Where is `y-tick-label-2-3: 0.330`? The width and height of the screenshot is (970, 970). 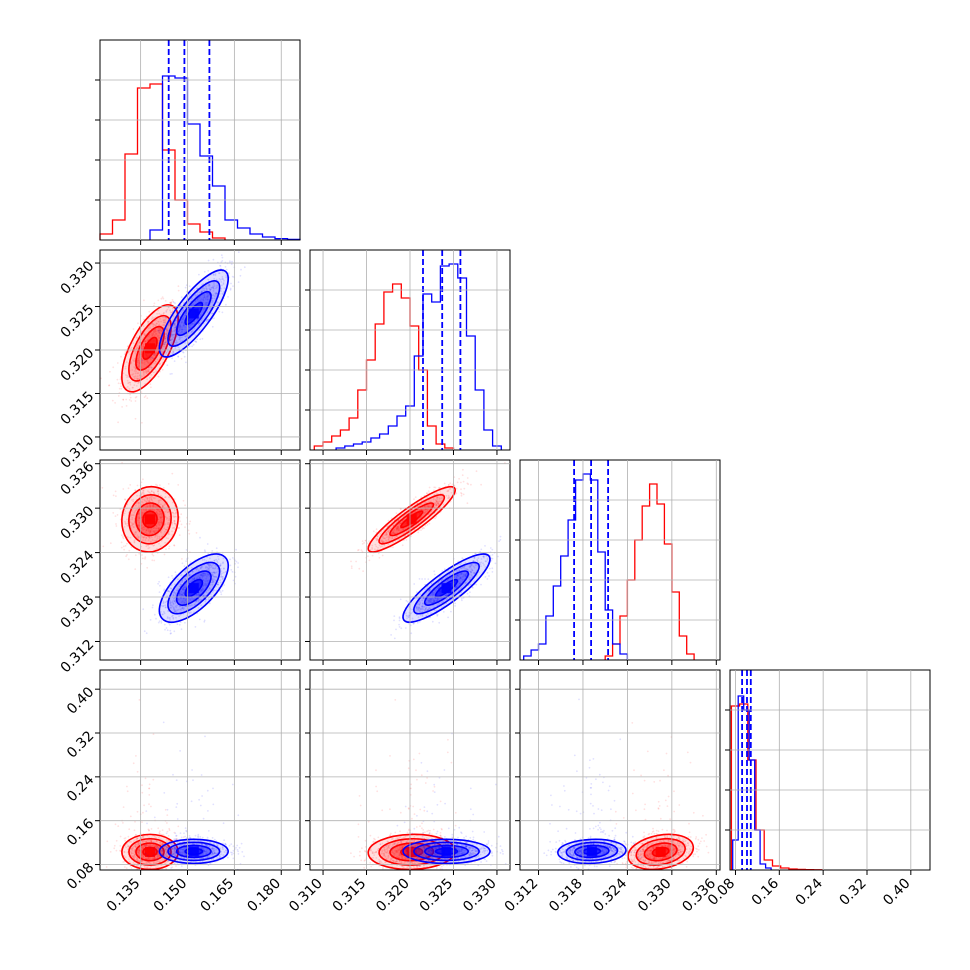
y-tick-label-2-3: 0.330 is located at coordinates (78, 523).